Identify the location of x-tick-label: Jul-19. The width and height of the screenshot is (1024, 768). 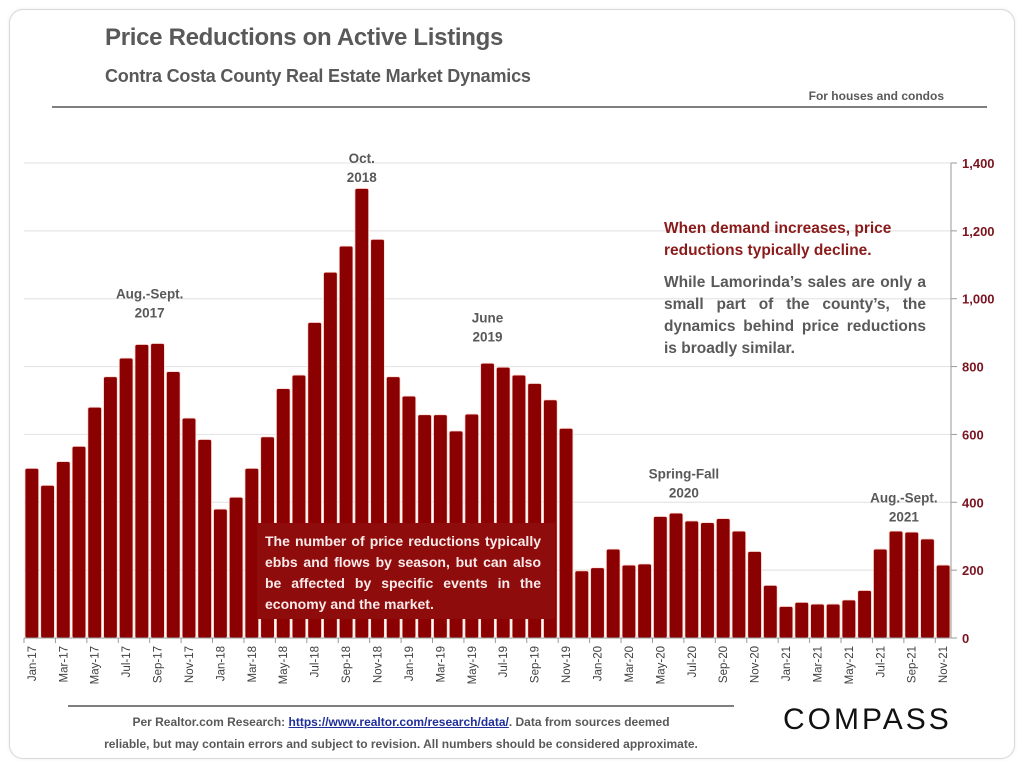
(504, 661).